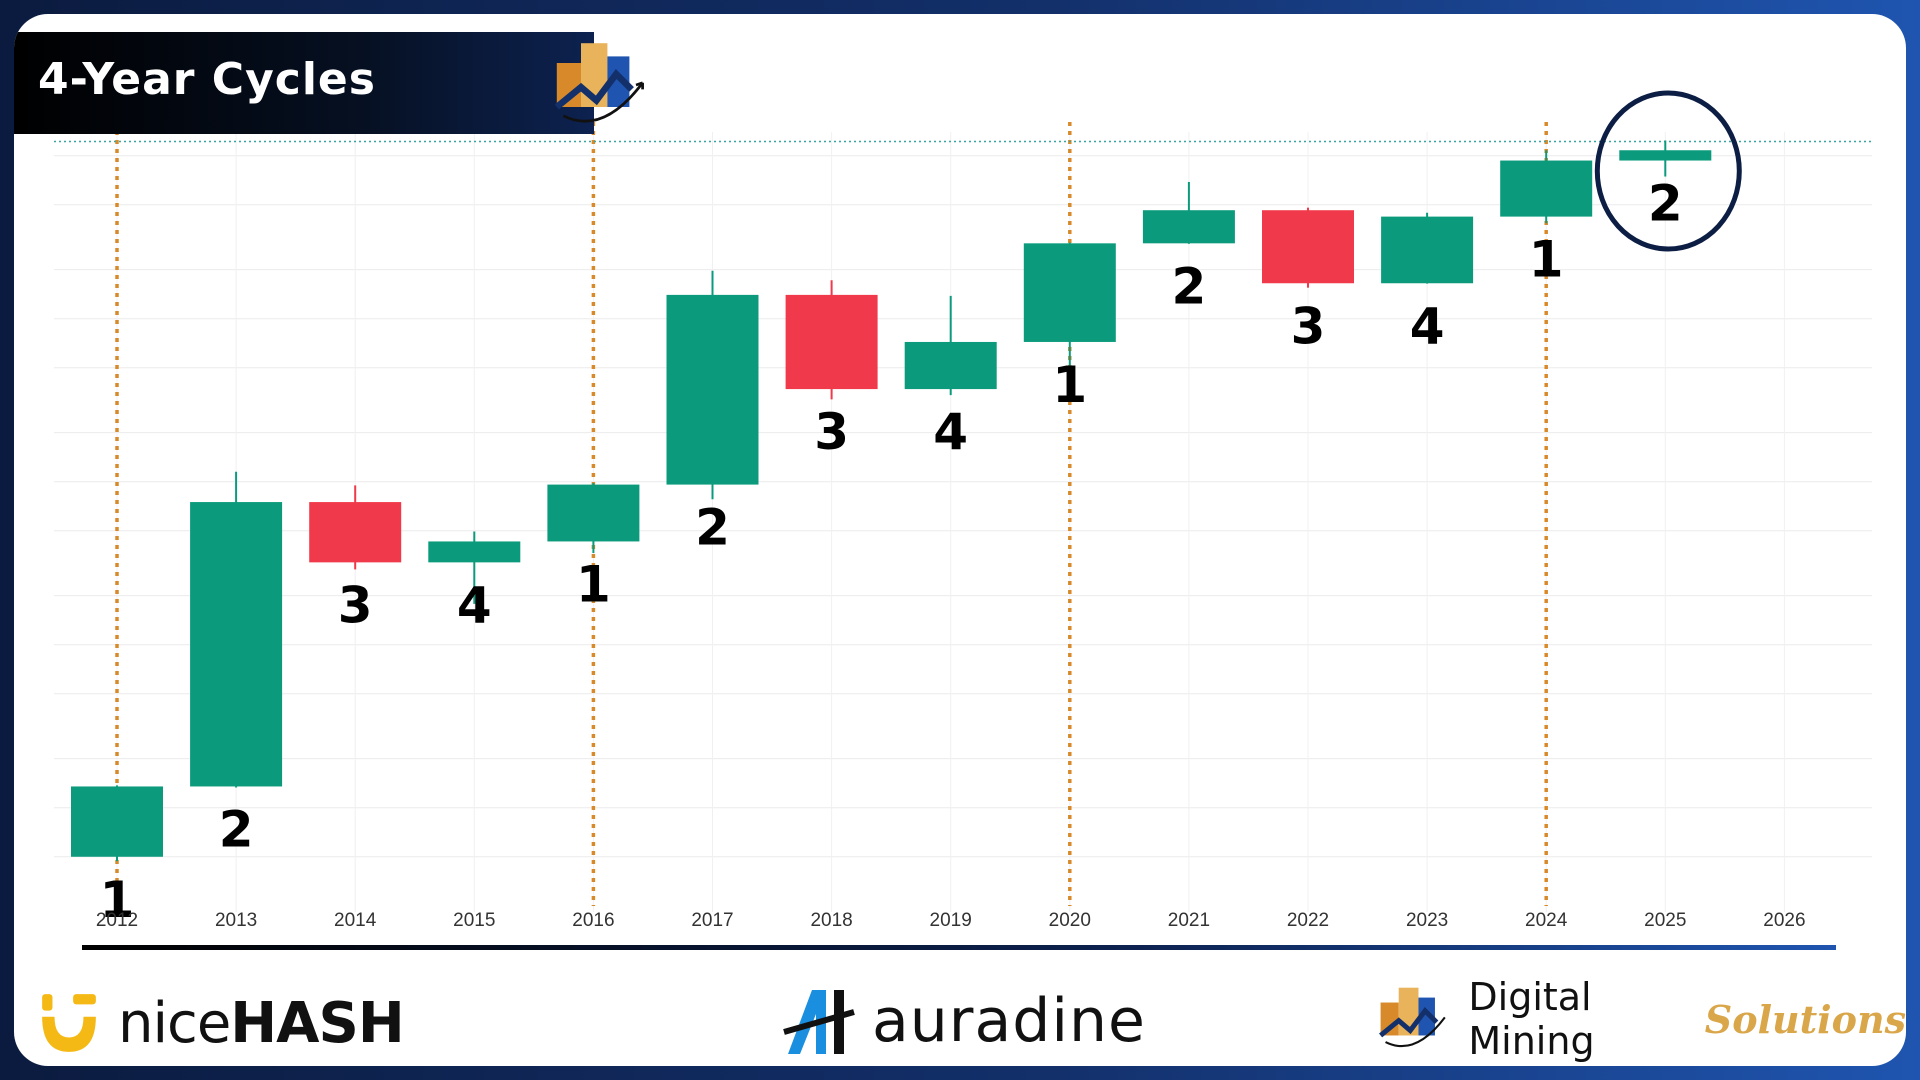 The image size is (1920, 1080). I want to click on candle-2016, so click(593, 518).